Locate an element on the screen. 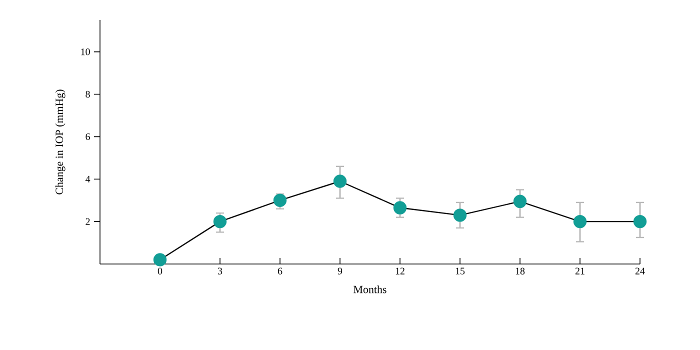 Image resolution: width=700 pixels, height=350 pixels. x-tick-label: 9 is located at coordinates (340, 271).